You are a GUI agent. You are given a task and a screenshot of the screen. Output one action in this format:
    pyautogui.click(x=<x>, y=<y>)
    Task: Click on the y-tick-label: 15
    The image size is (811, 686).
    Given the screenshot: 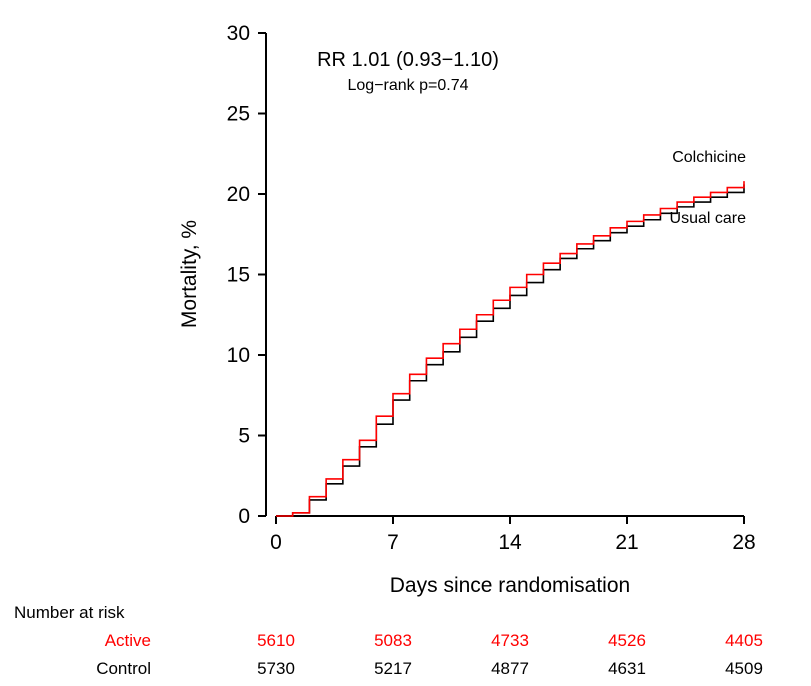 What is the action you would take?
    pyautogui.click(x=238, y=275)
    